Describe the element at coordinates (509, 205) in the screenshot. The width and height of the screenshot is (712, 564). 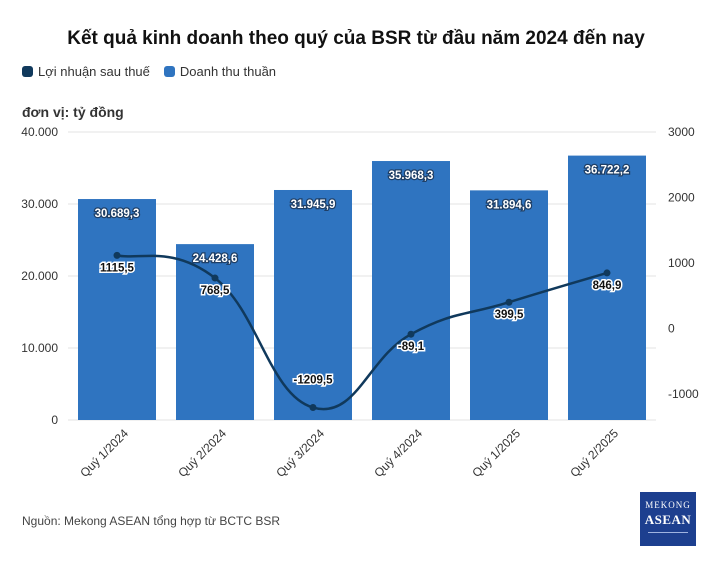
I see `bar-value-label: 31.894,6` at that location.